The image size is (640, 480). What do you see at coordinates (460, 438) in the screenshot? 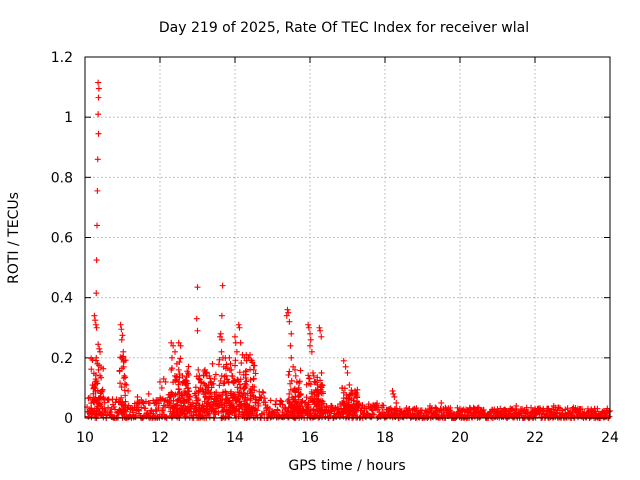
I see `x-tick-label: 20` at bounding box center [460, 438].